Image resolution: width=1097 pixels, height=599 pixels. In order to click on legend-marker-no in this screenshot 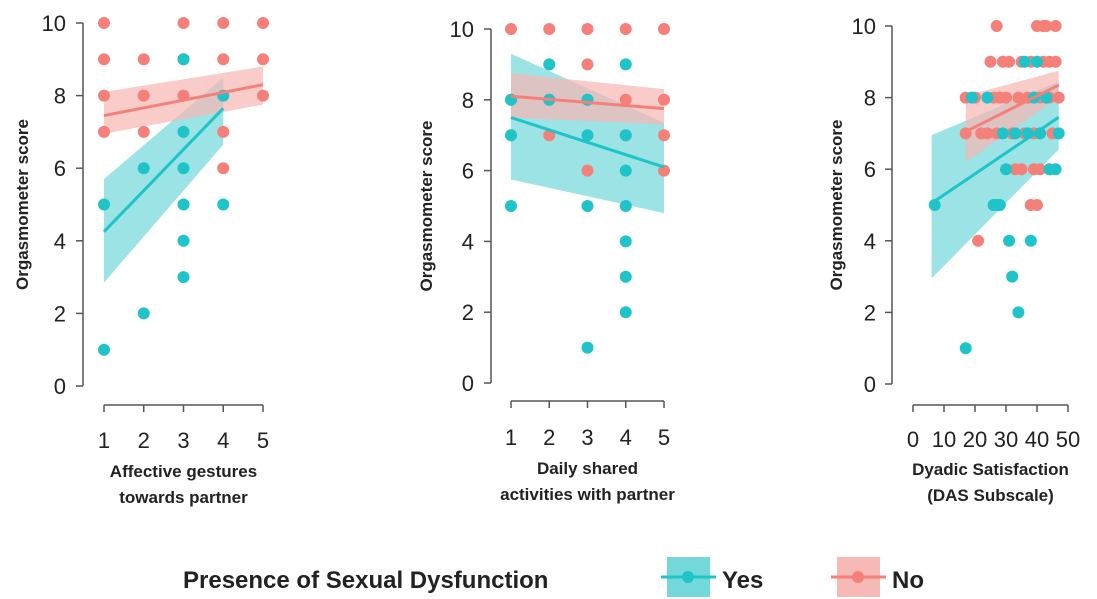, I will do `click(858, 577)`.